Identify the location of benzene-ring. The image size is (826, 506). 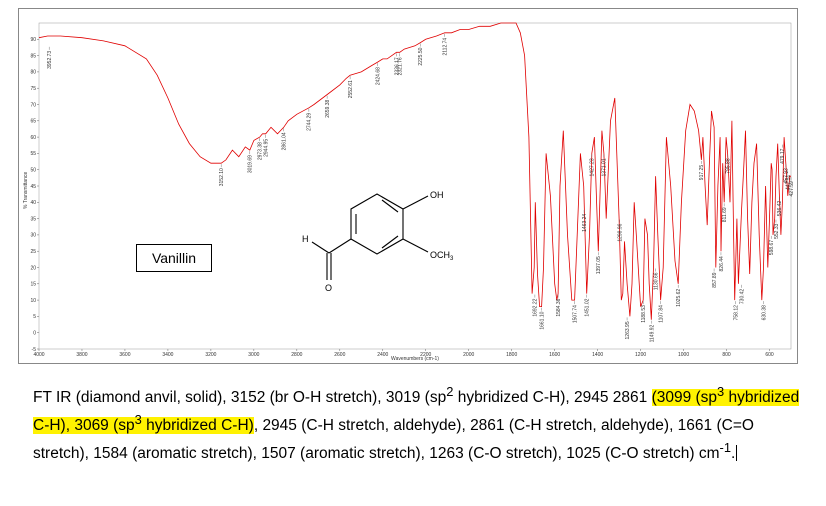
(370, 236).